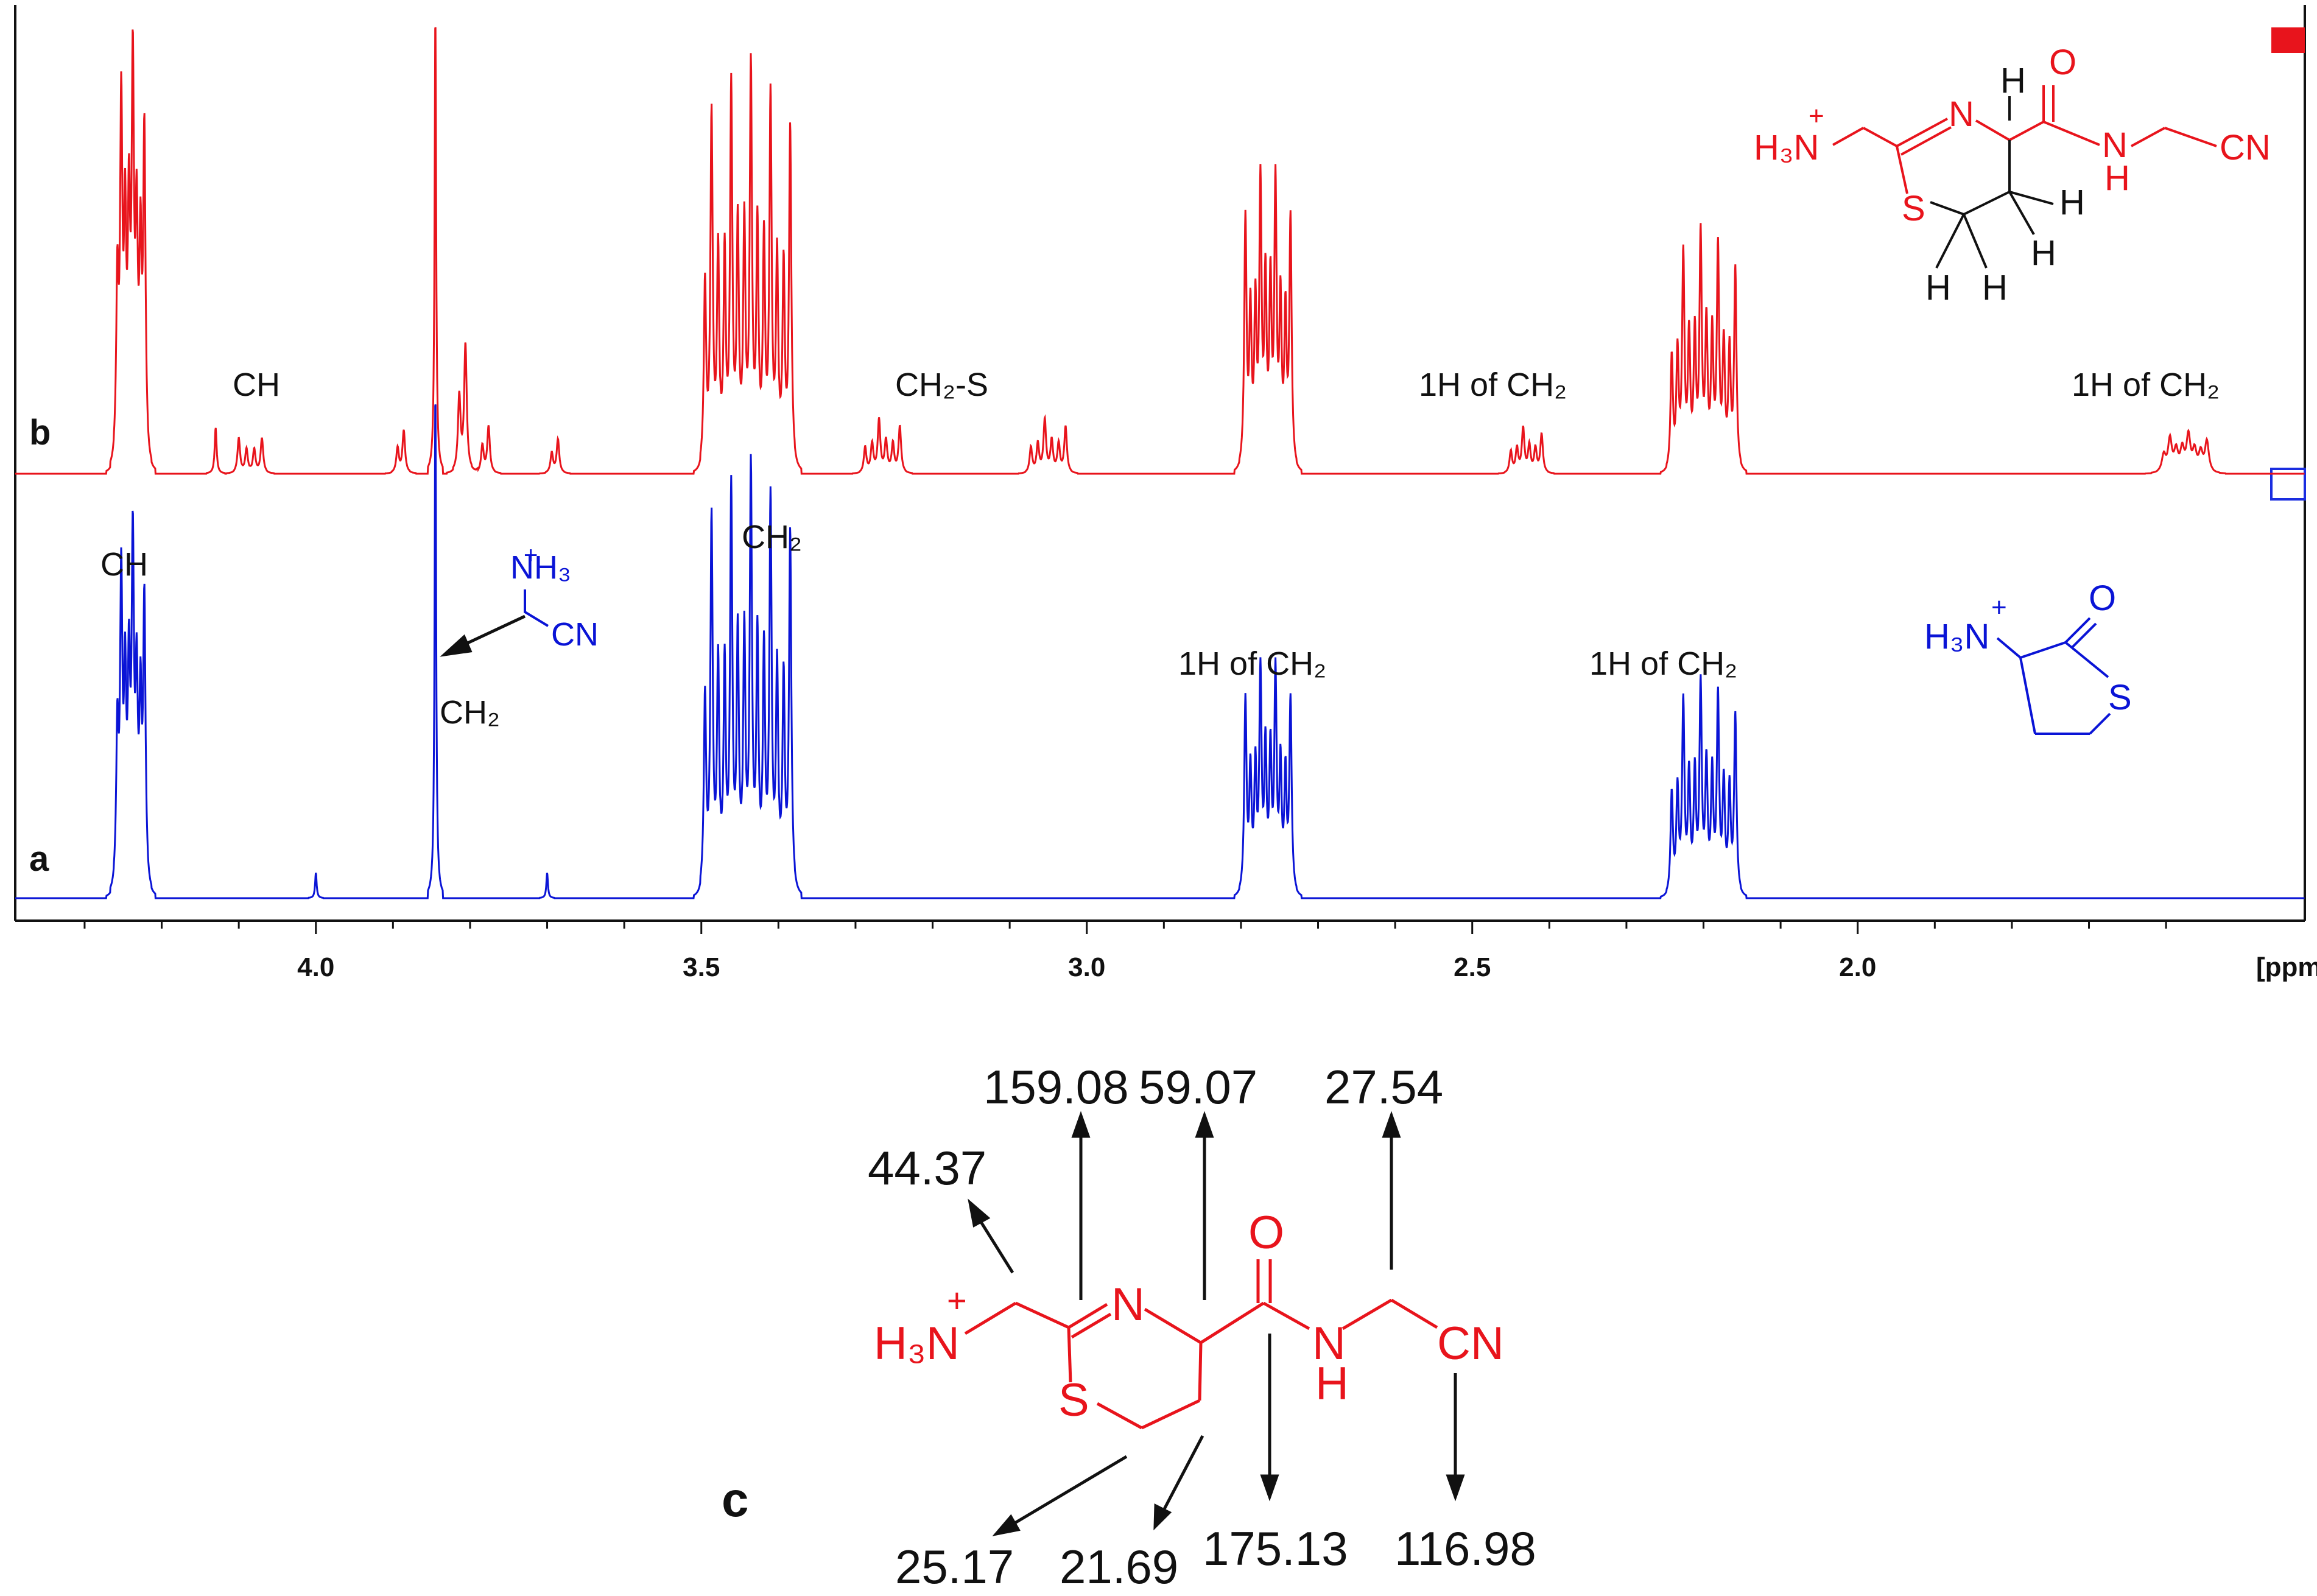 The image size is (2317, 1596). Describe the element at coordinates (1226, 385) in the screenshot. I see `annotations-b: CH CH₂-S 1H of CH₂ 1H of CH₂` at that location.